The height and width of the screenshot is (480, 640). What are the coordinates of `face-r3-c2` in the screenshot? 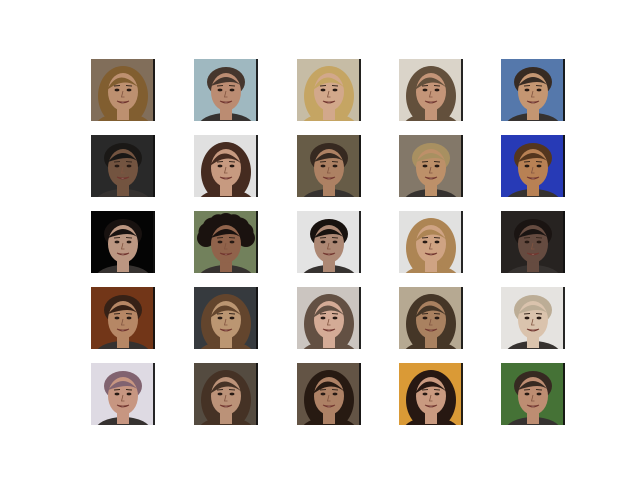 It's located at (226, 242).